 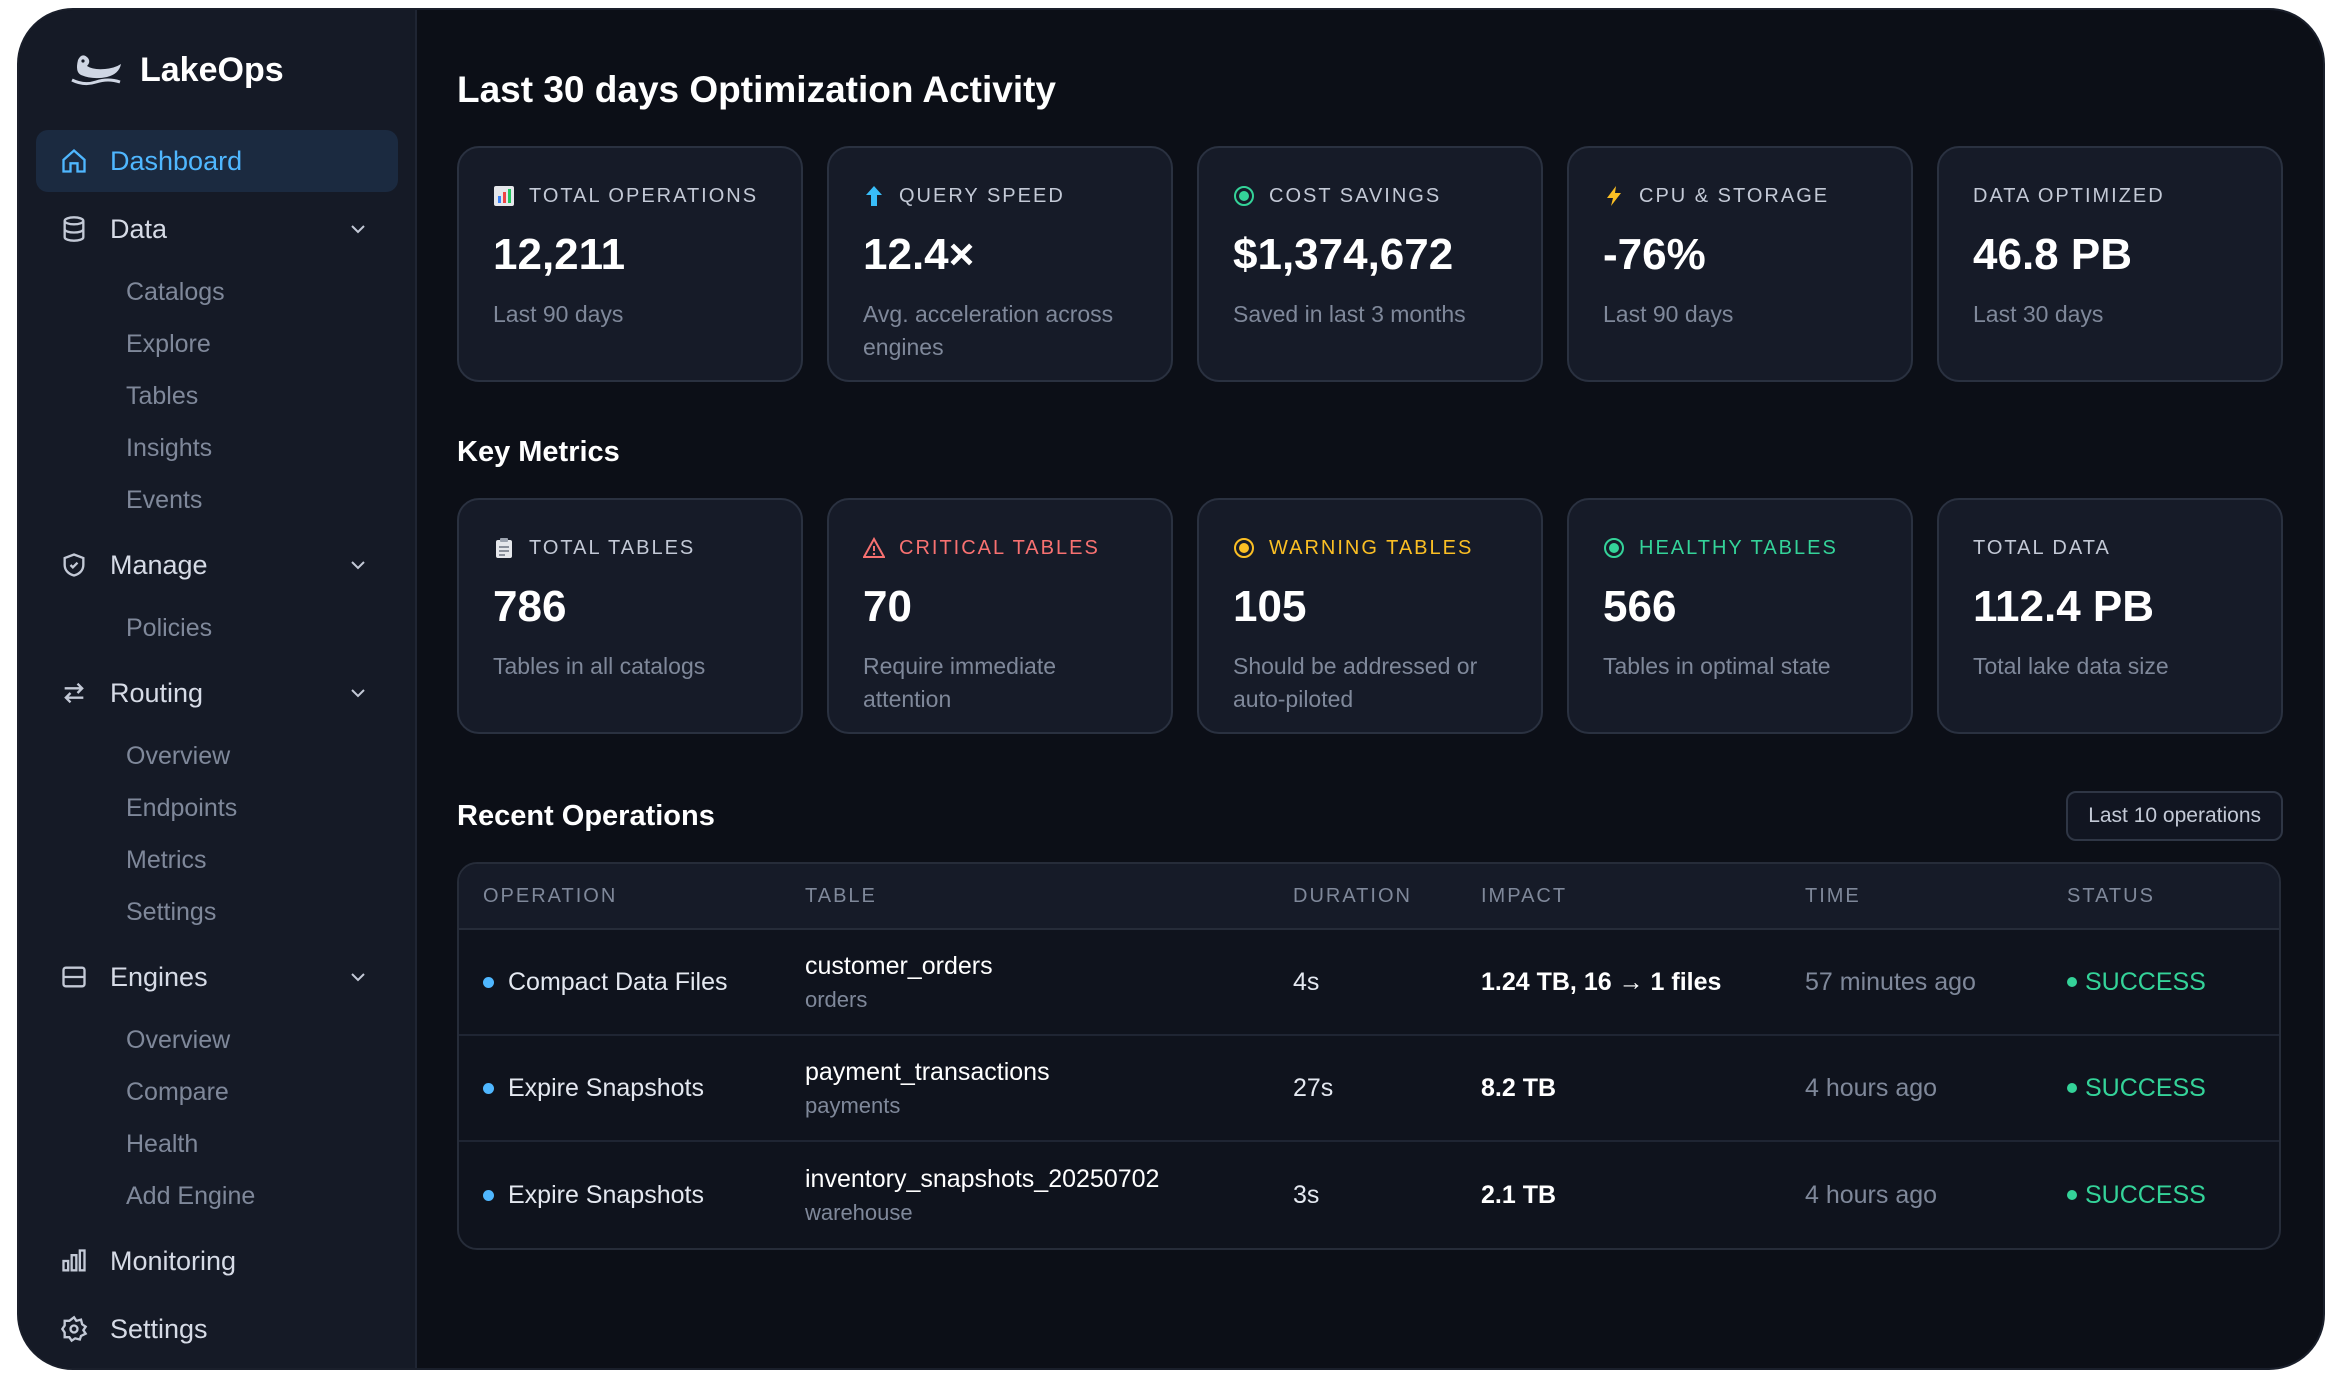 I want to click on sidebar-item-dashboard: Dashboard, so click(x=217, y=161).